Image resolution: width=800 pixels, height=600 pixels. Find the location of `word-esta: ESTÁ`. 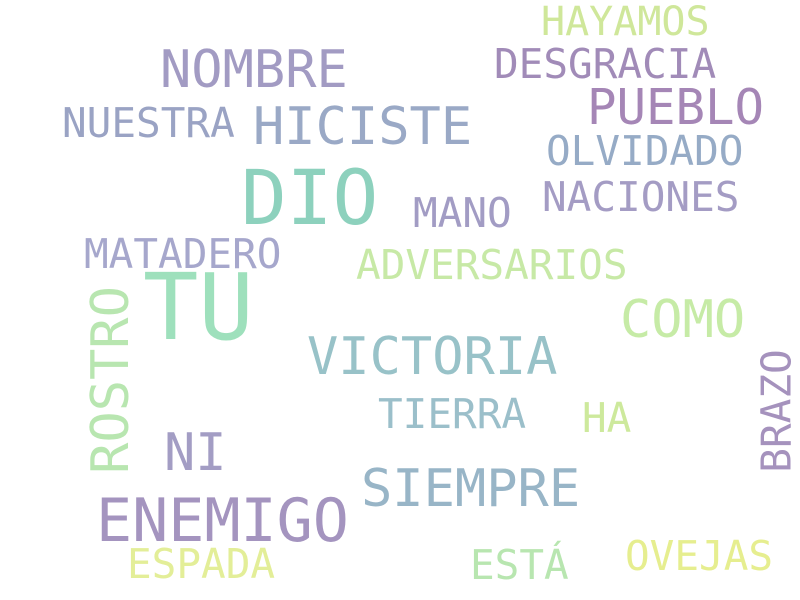

word-esta: ESTÁ is located at coordinates (519, 565).